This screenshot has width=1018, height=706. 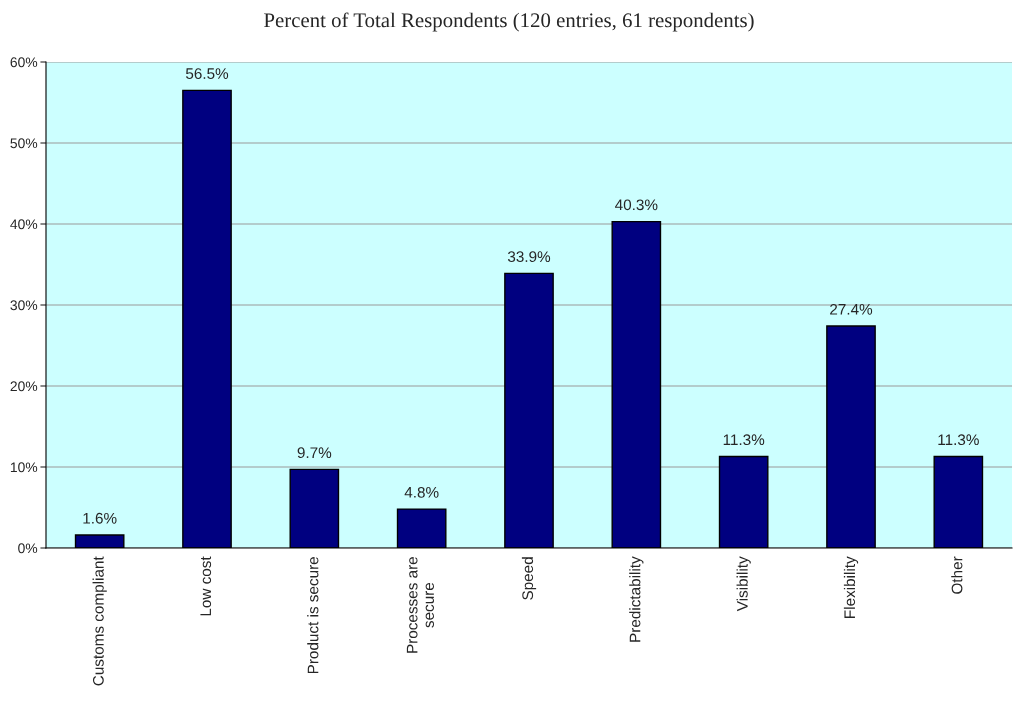 What do you see at coordinates (24, 143) in the screenshot?
I see `y-tick-label: 50%` at bounding box center [24, 143].